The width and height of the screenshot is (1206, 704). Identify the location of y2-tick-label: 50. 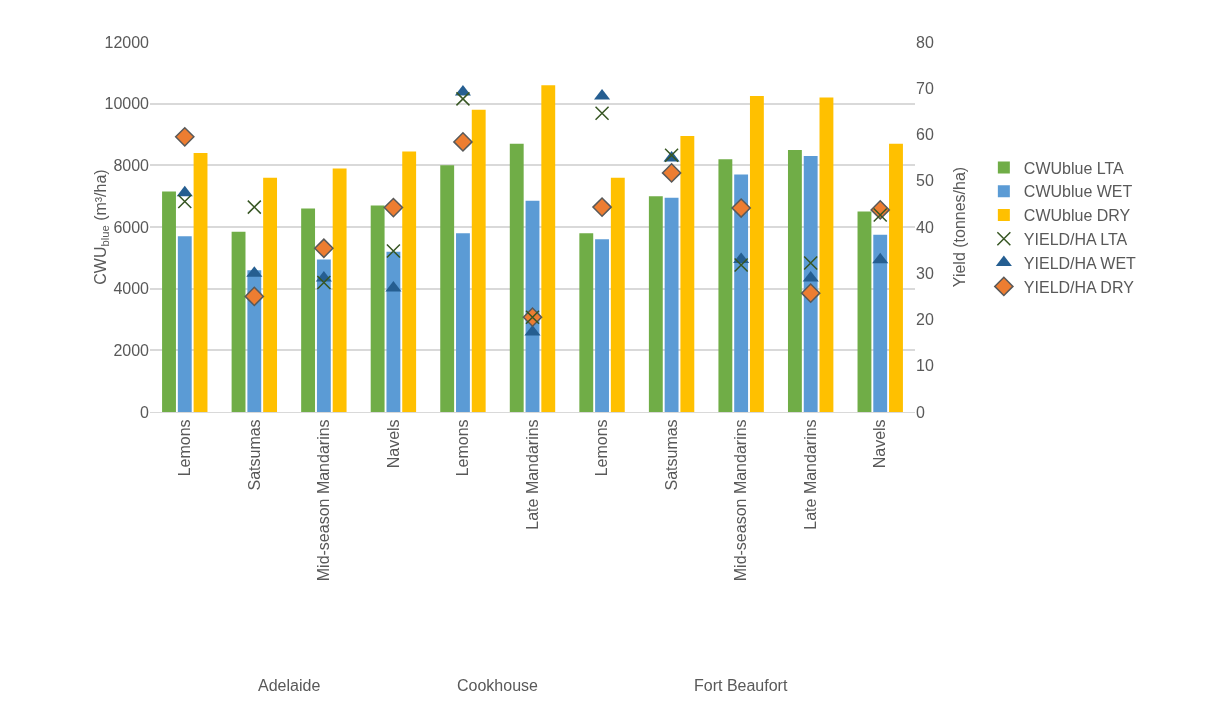
(925, 181).